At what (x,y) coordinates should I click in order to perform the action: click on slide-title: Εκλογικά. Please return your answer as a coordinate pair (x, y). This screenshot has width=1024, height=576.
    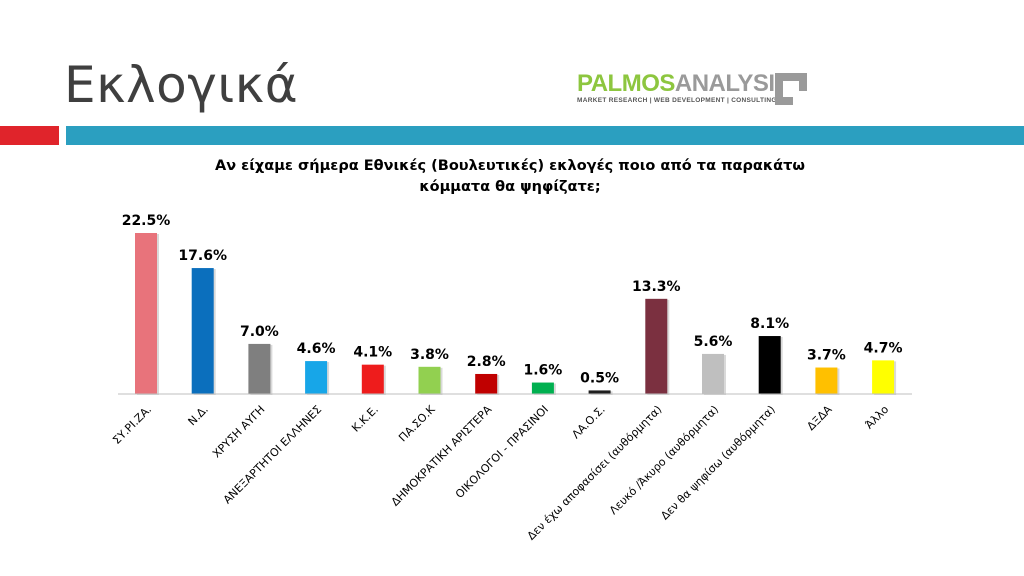
    Looking at the image, I should click on (181, 85).